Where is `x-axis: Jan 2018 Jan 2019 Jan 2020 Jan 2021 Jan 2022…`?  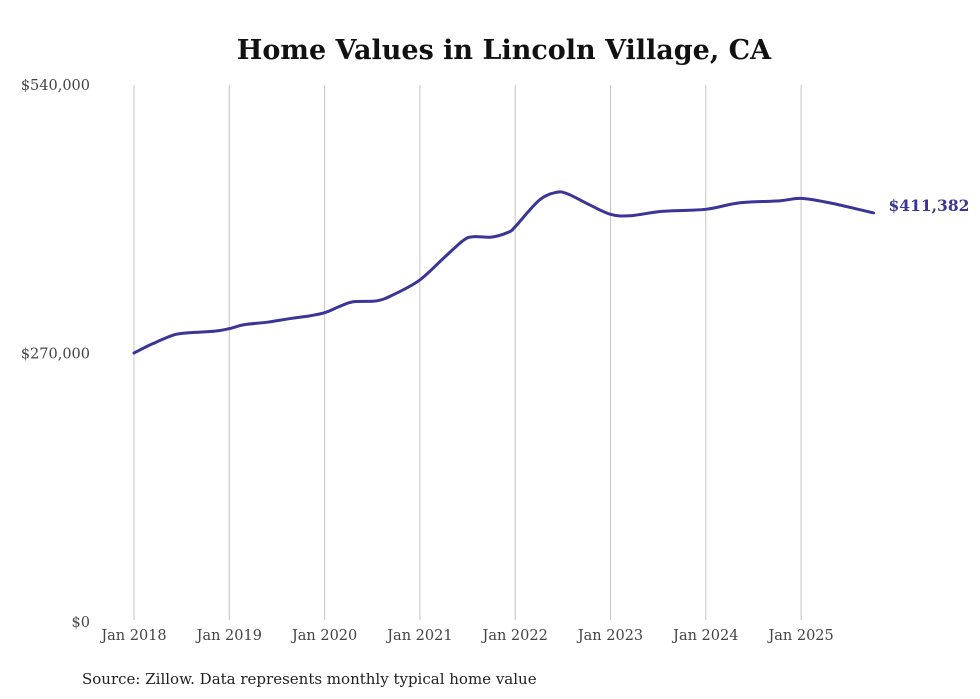
x-axis: Jan 2018 Jan 2019 Jan 2020 Jan 2021 Jan 2022… is located at coordinates (466, 636).